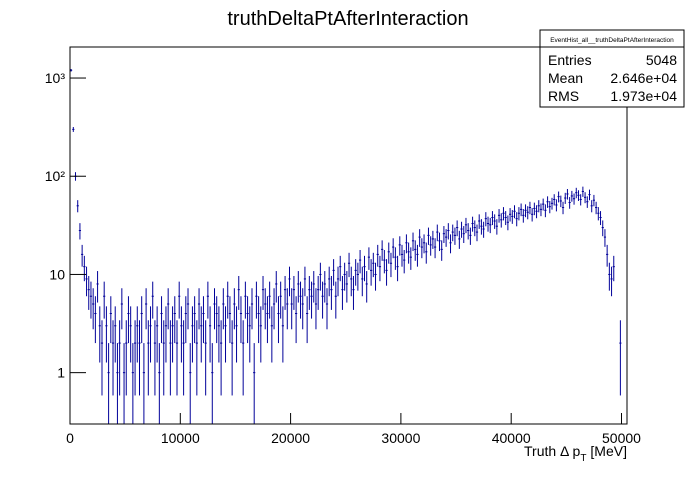 This screenshot has height=479, width=696. What do you see at coordinates (643, 78) in the screenshot?
I see `stats-value: 2.646e+04` at bounding box center [643, 78].